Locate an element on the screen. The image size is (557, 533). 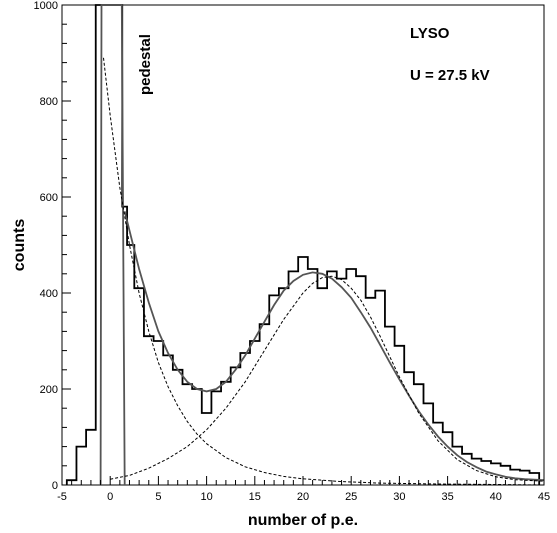
y-tick-label-2: 400 is located at coordinates (49, 294).